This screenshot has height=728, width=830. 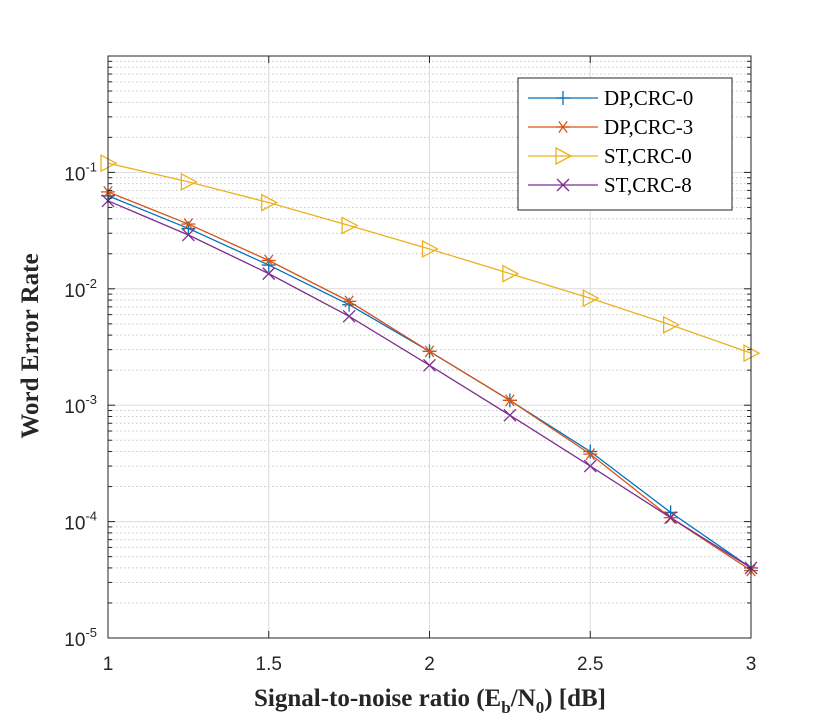 I want to click on legend-box, so click(x=625, y=144).